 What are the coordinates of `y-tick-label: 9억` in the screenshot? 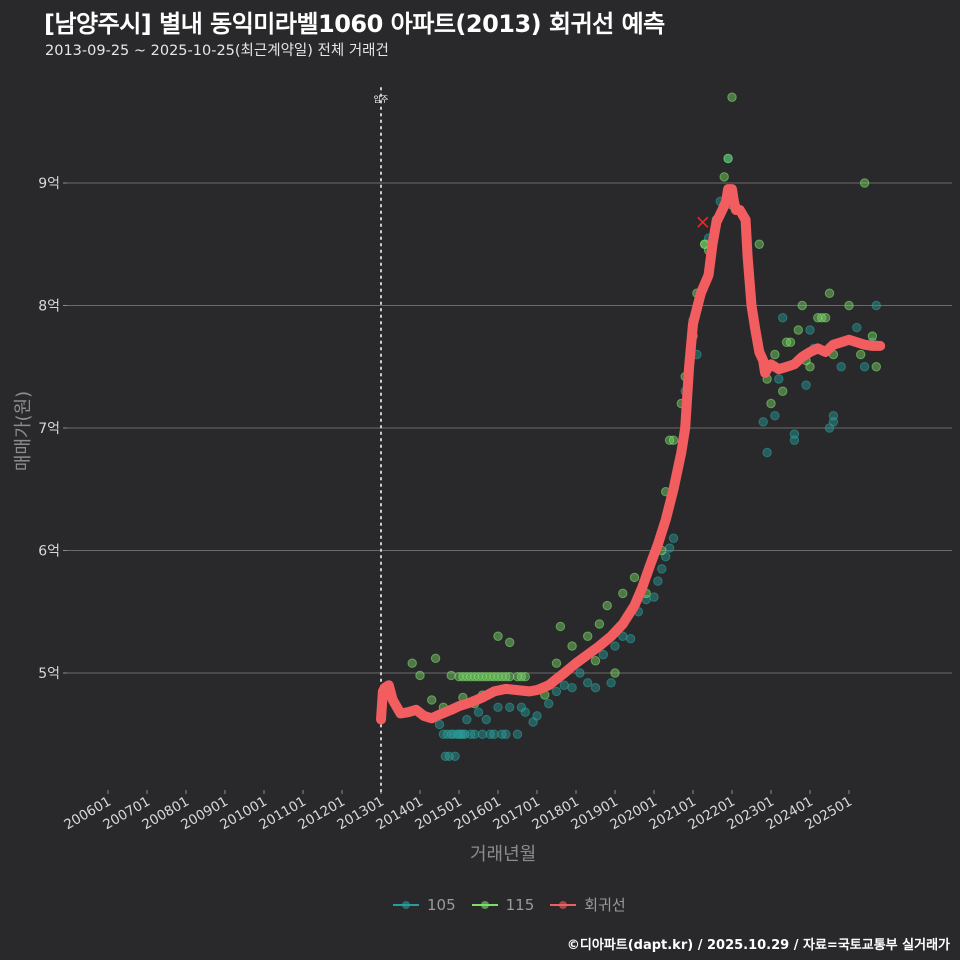 It's located at (49, 184).